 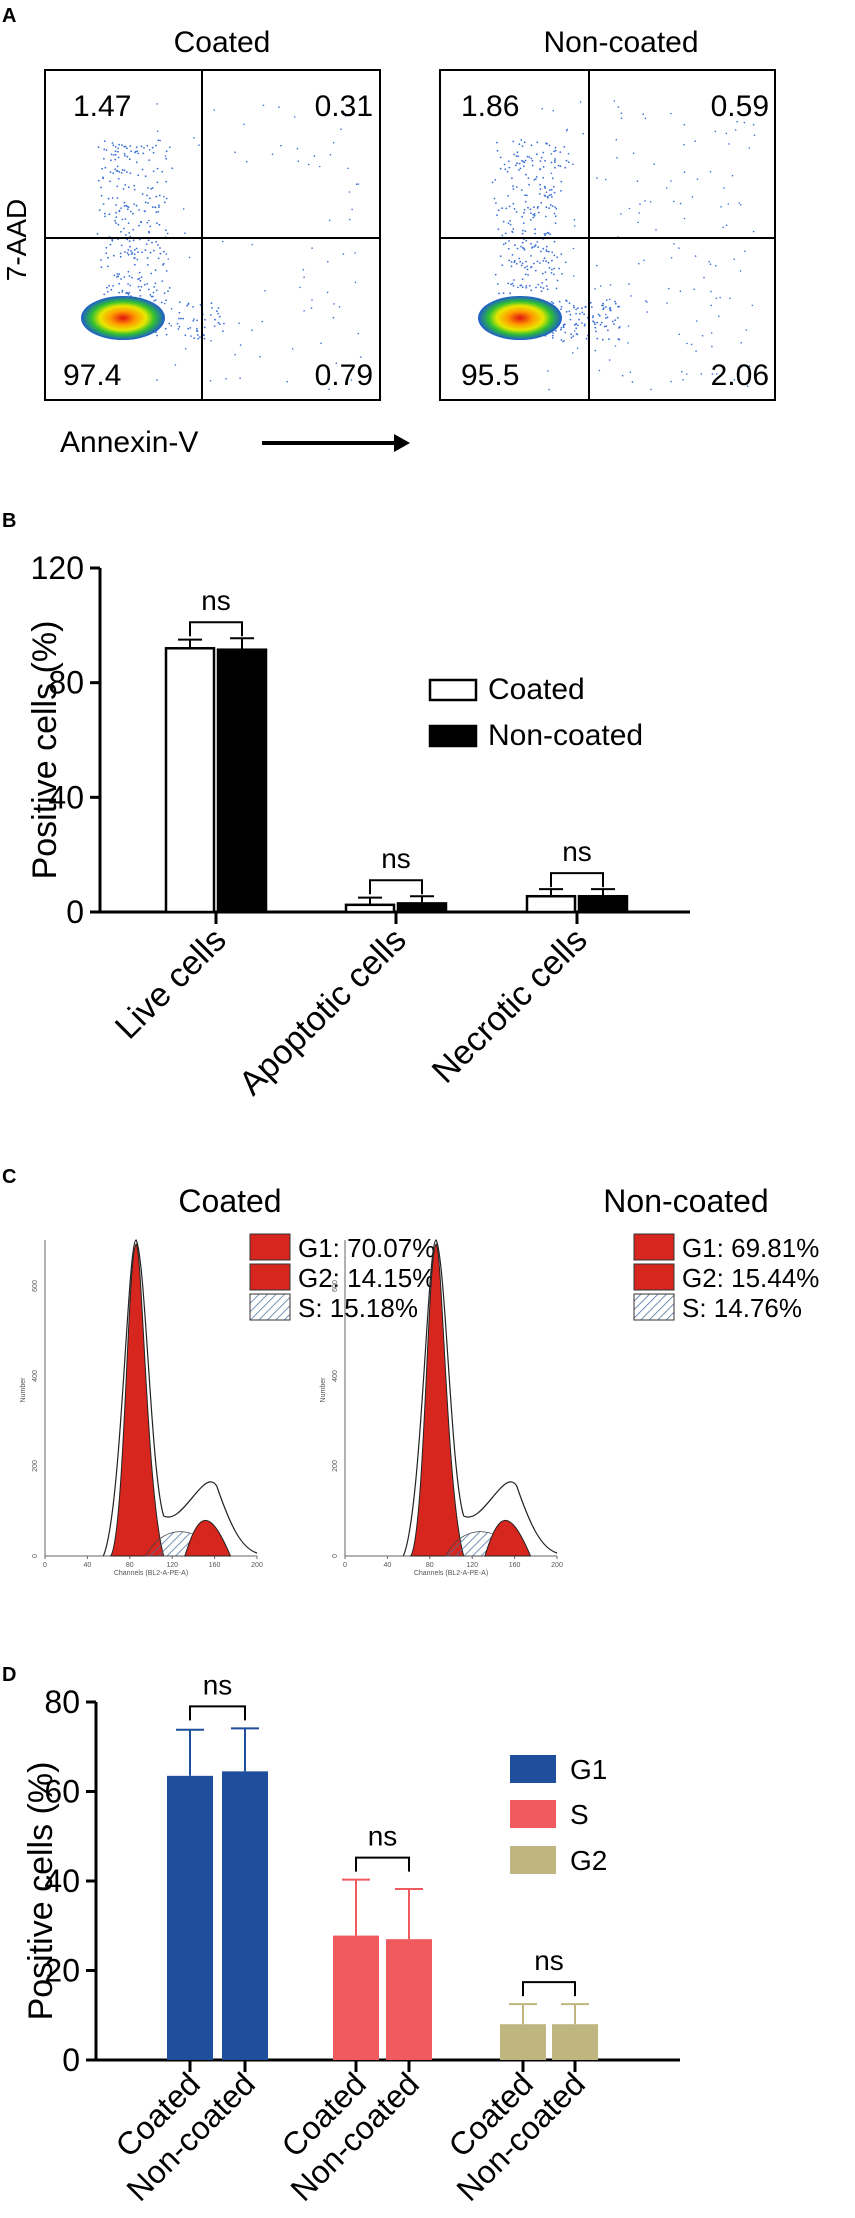 What do you see at coordinates (750, 1278) in the screenshot?
I see `legend-g2-text: G2: 15.44%` at bounding box center [750, 1278].